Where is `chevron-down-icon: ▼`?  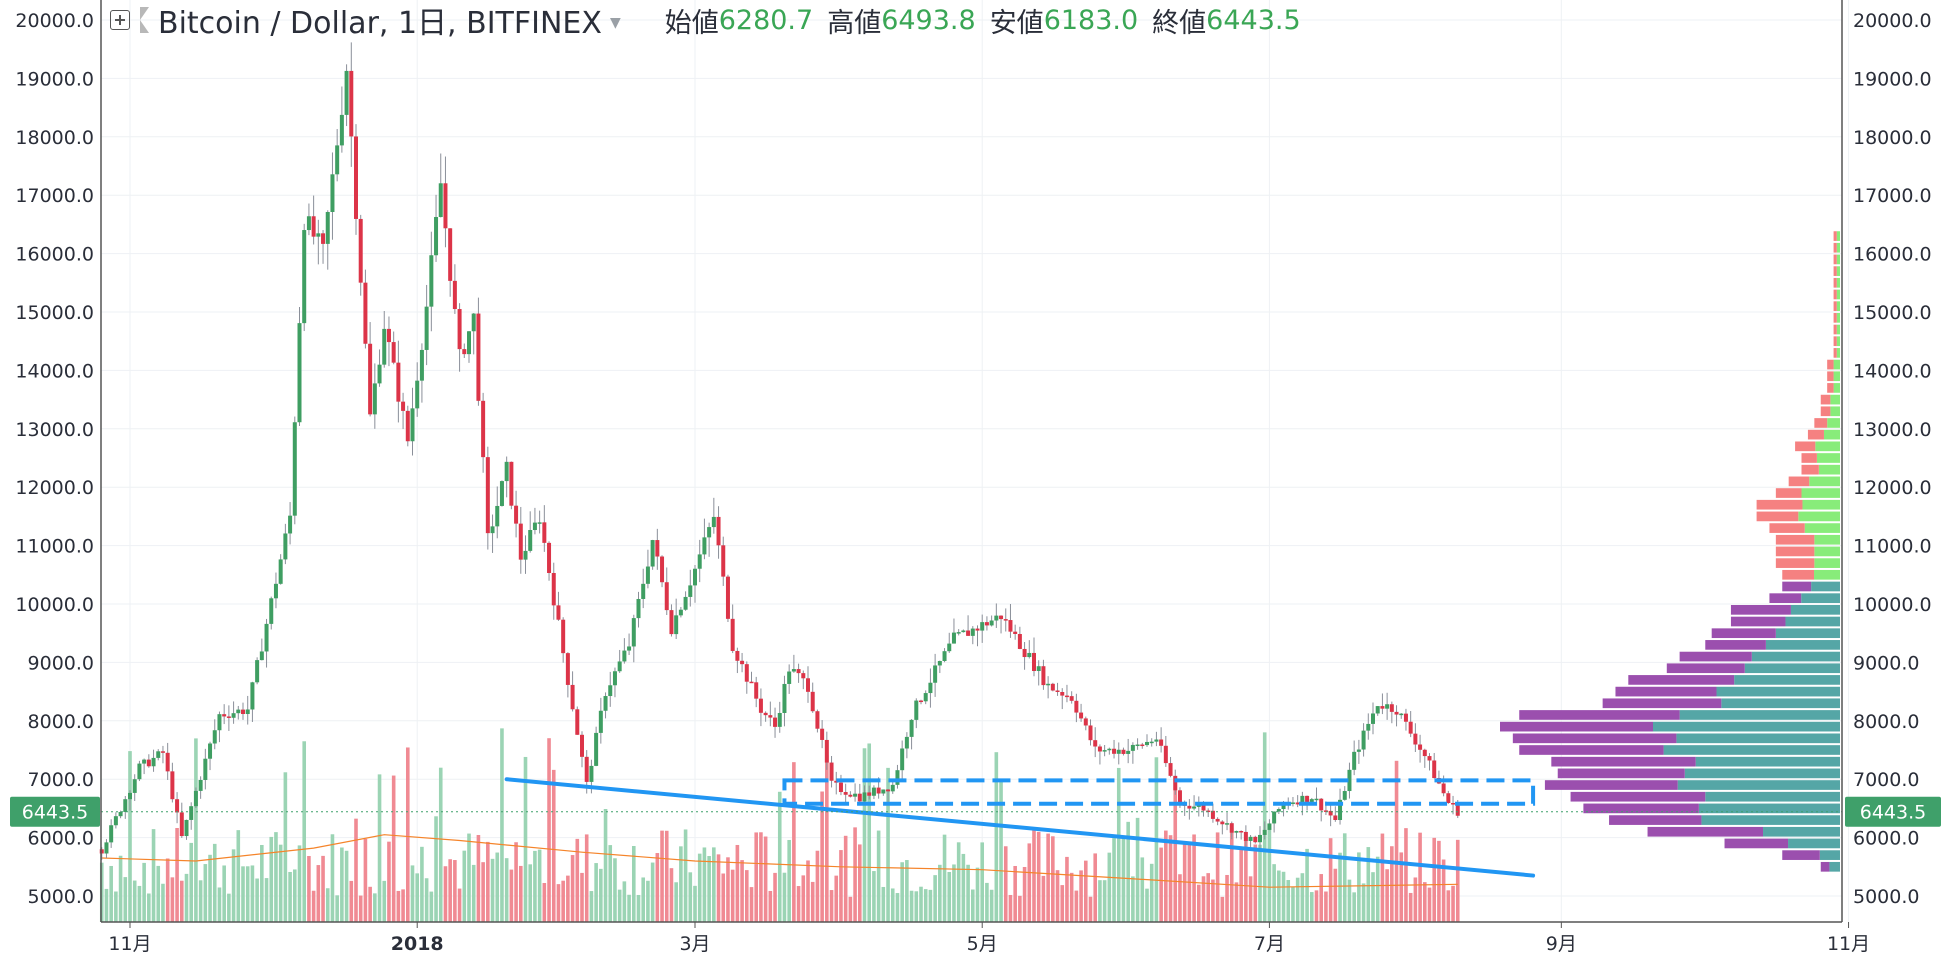 chevron-down-icon: ▼ is located at coordinates (615, 23).